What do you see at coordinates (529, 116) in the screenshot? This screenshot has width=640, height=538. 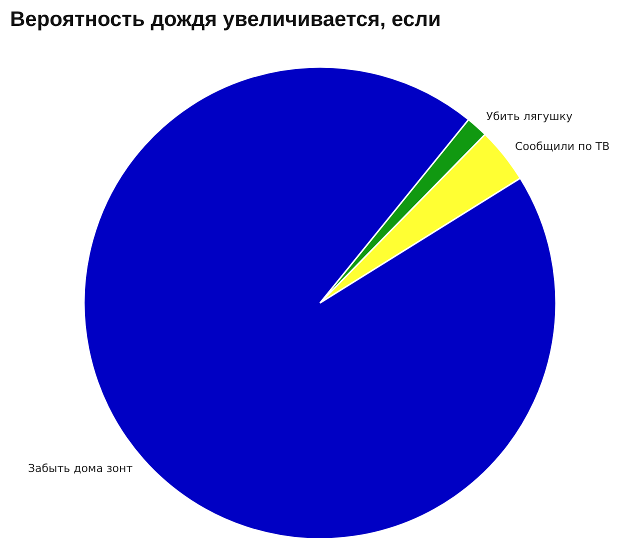 I see `slice-label: Убить лягушку` at bounding box center [529, 116].